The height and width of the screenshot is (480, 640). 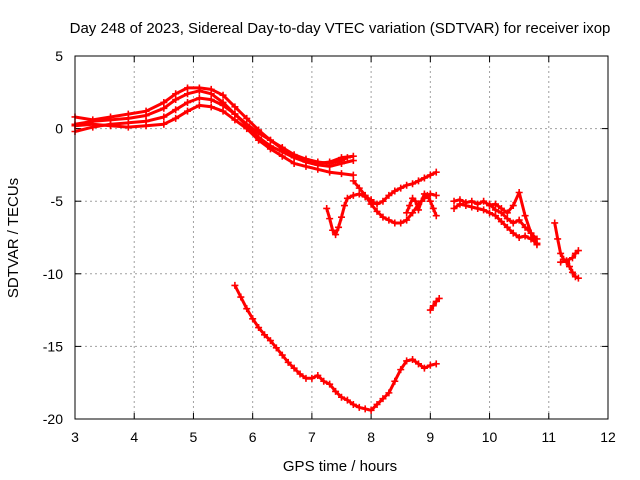 I want to click on y-tick-label: -10, so click(x=53, y=274).